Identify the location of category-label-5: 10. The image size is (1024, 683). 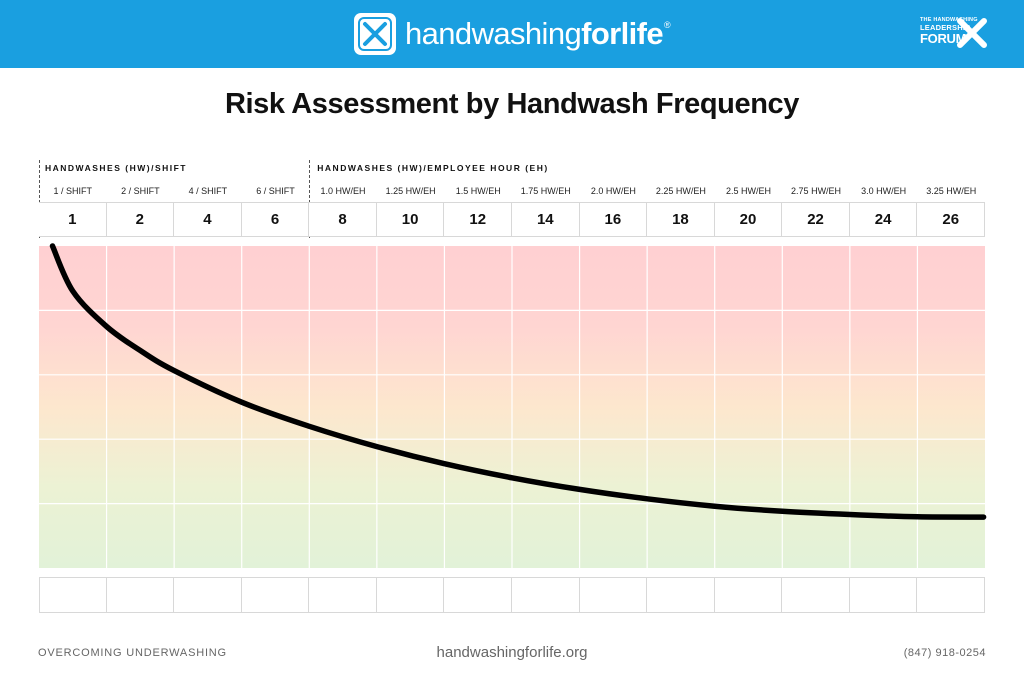
(410, 219).